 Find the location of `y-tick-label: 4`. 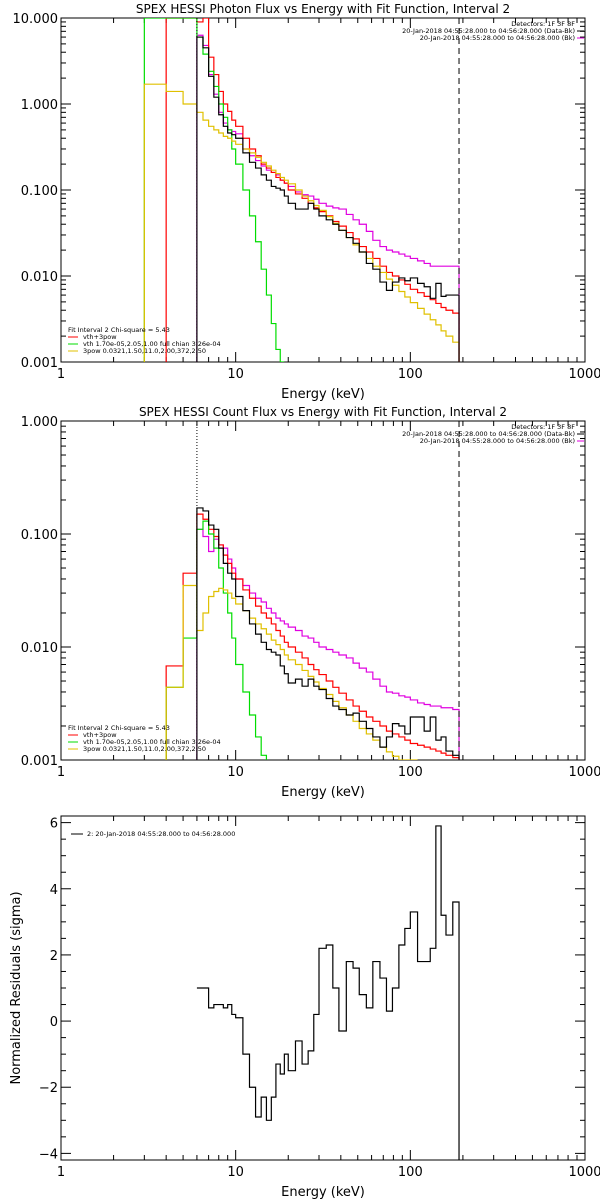

y-tick-label: 4 is located at coordinates (54, 890).